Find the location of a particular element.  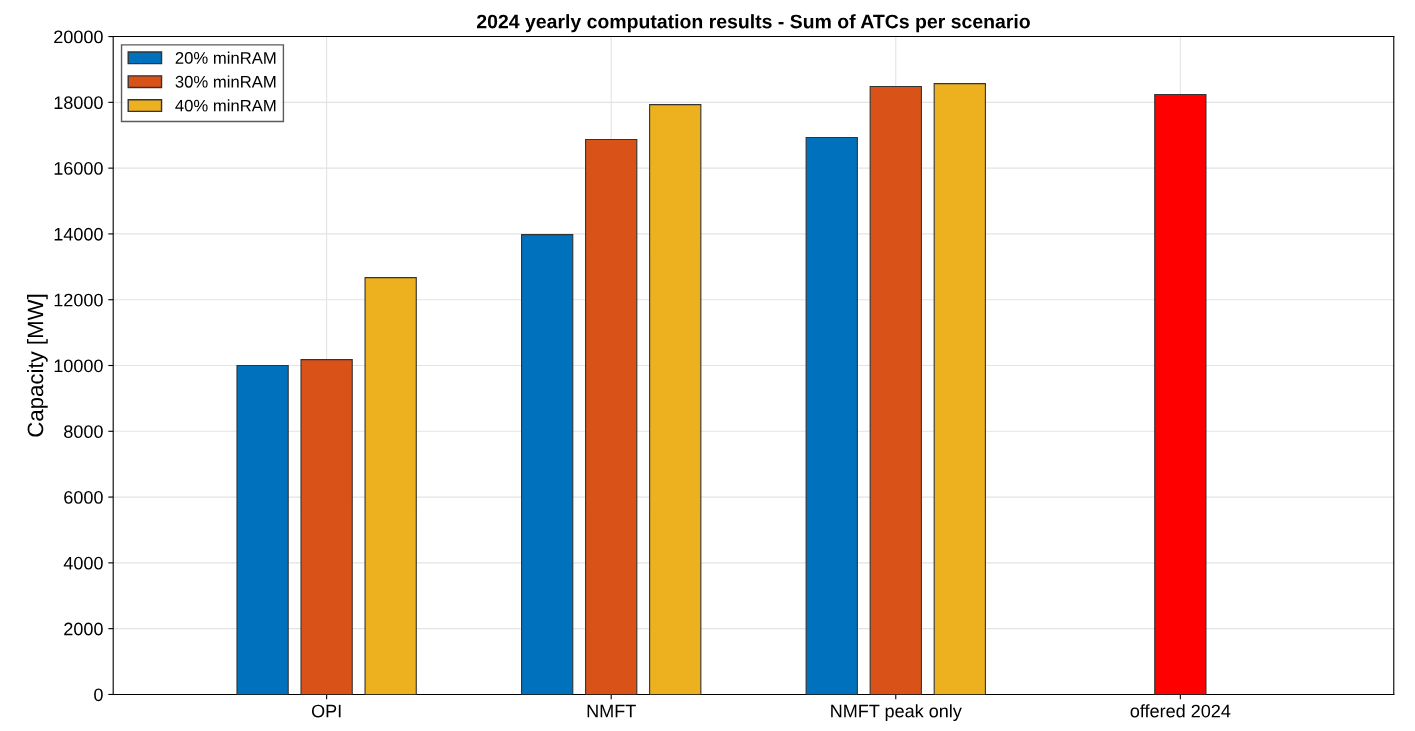

y-tick-label: 18000 is located at coordinates (78, 103).